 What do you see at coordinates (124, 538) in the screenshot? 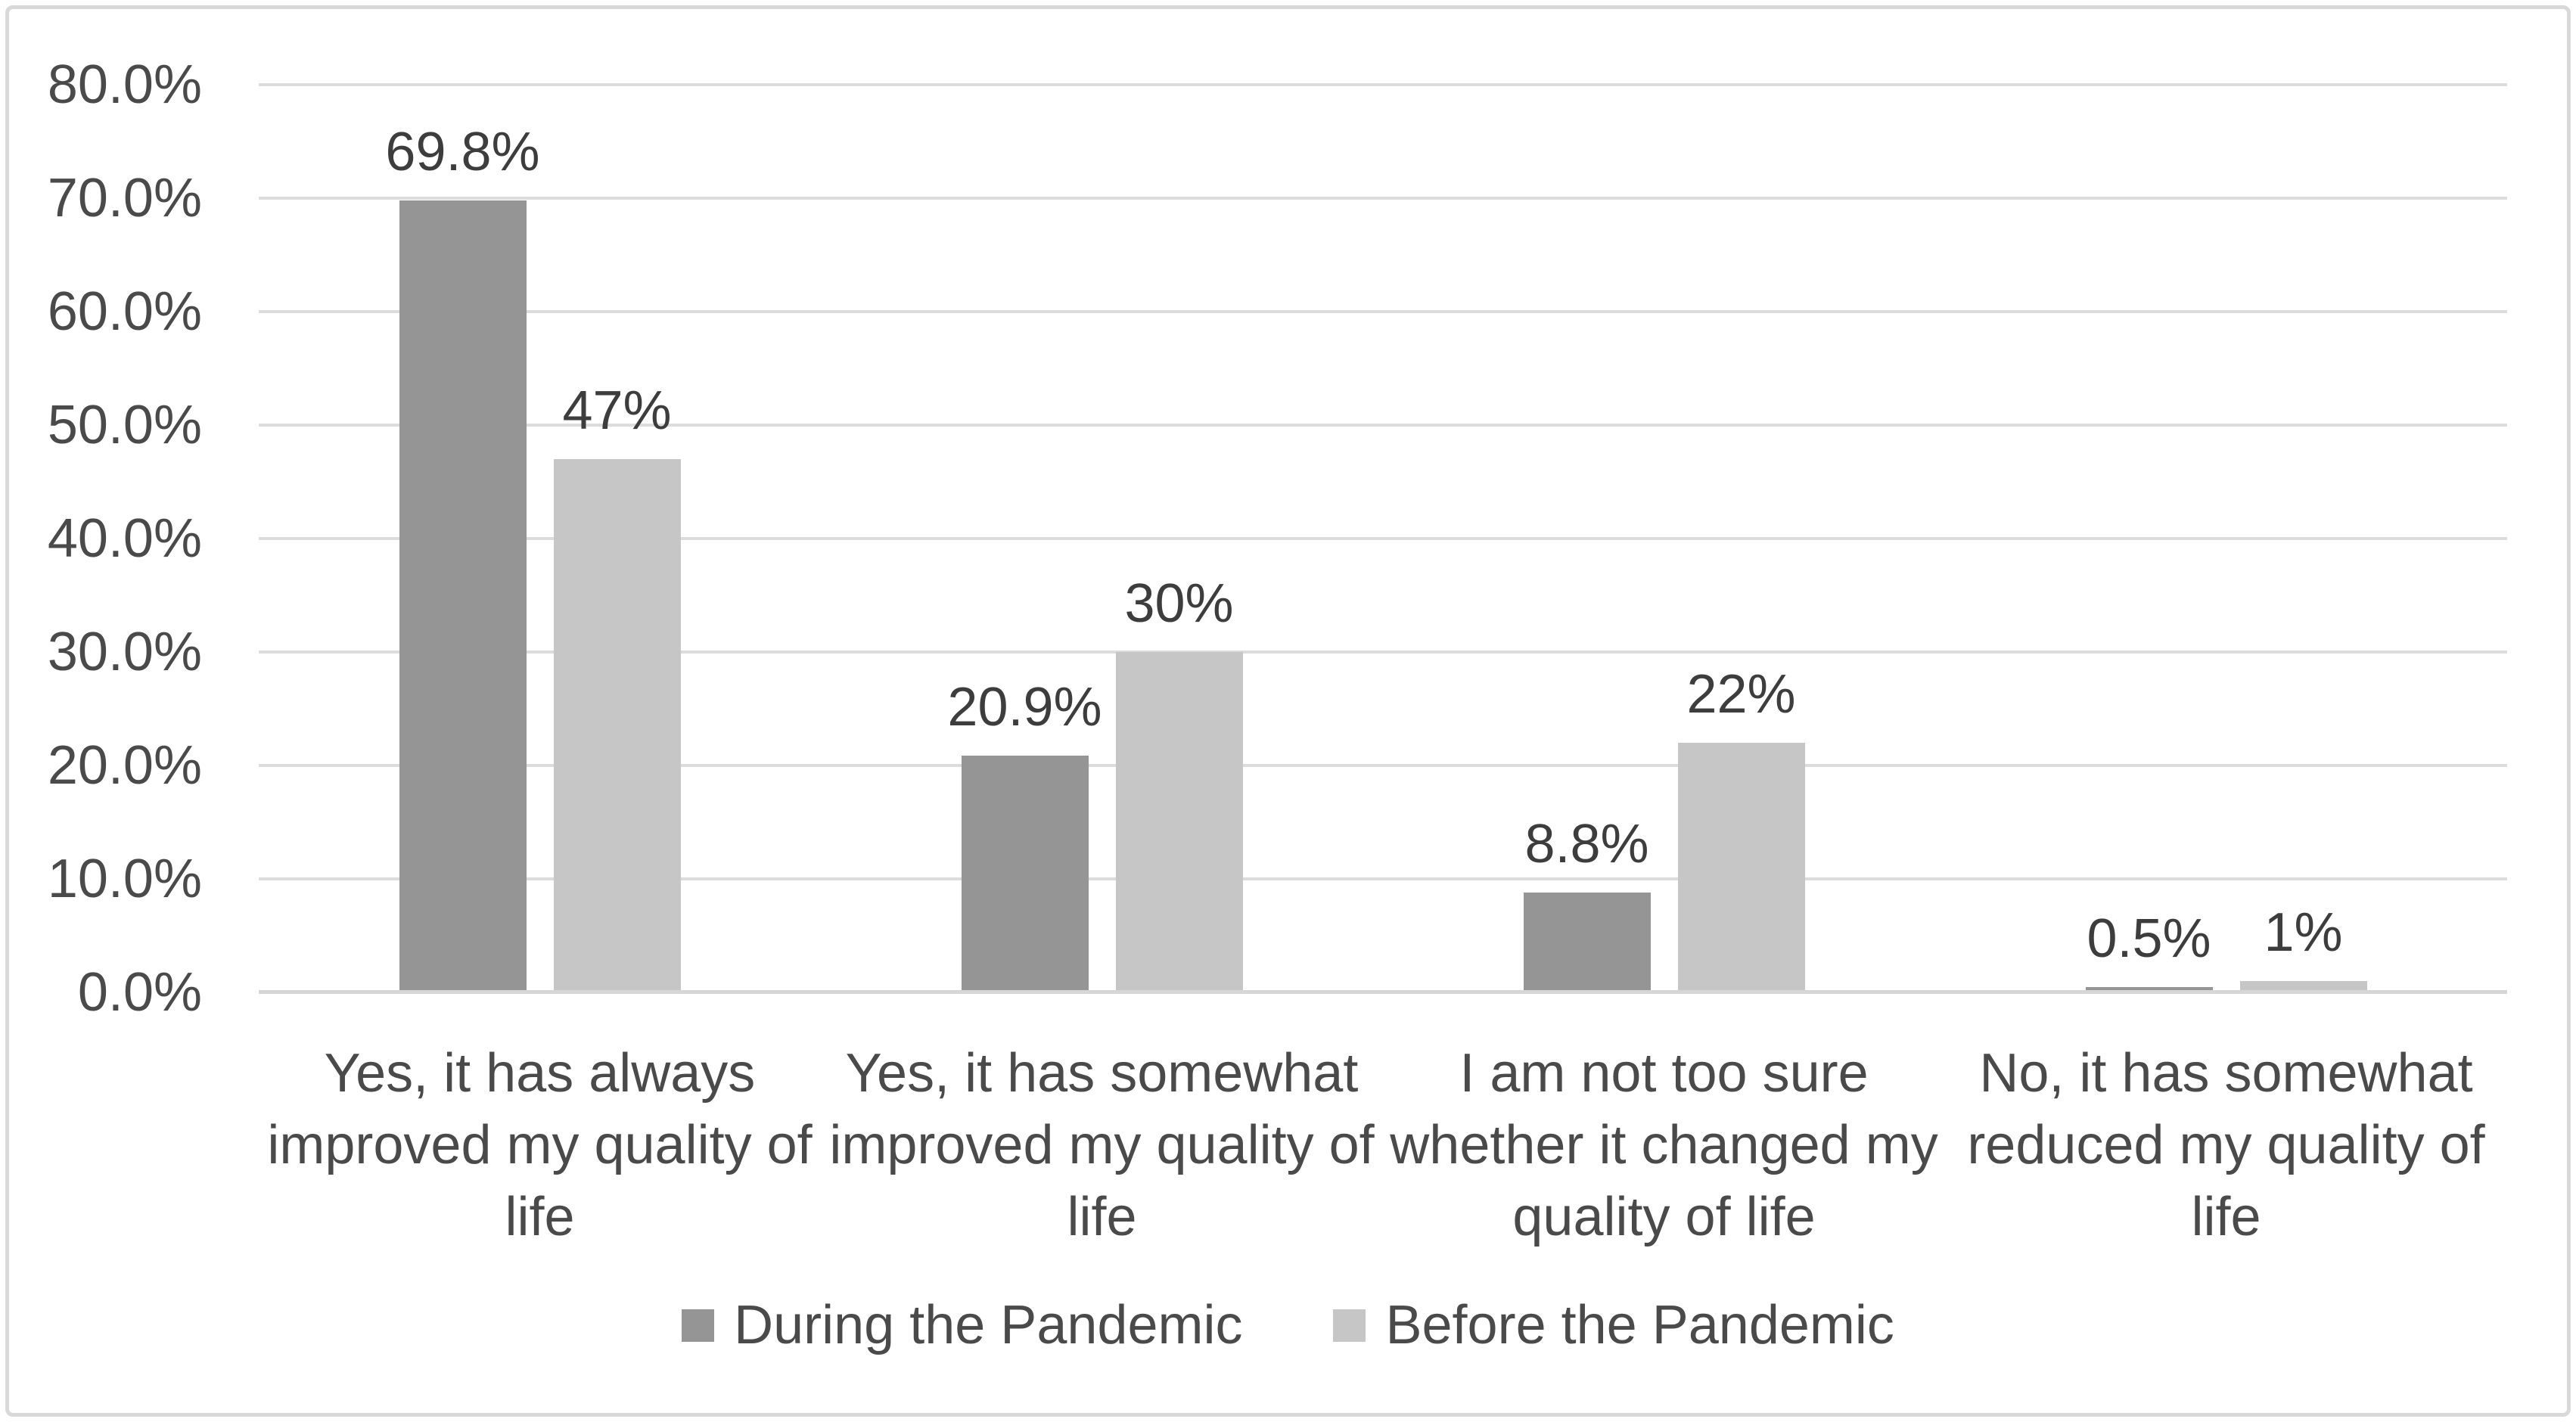
I see `y-tick-label: 40.0%` at bounding box center [124, 538].